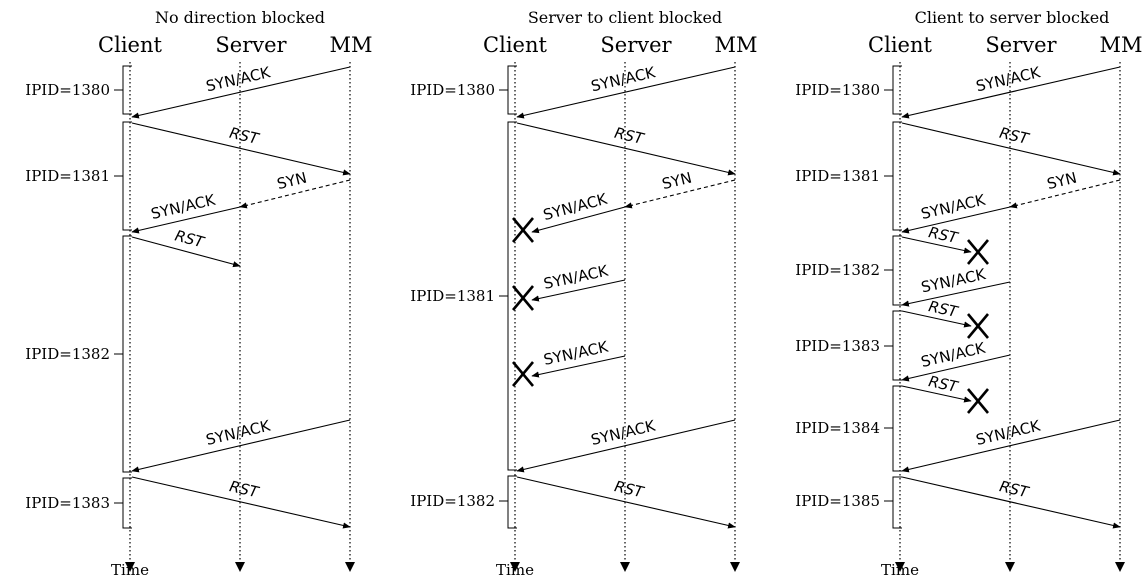  Describe the element at coordinates (240, 17) in the screenshot. I see `panel-title: No direction blocked` at that location.